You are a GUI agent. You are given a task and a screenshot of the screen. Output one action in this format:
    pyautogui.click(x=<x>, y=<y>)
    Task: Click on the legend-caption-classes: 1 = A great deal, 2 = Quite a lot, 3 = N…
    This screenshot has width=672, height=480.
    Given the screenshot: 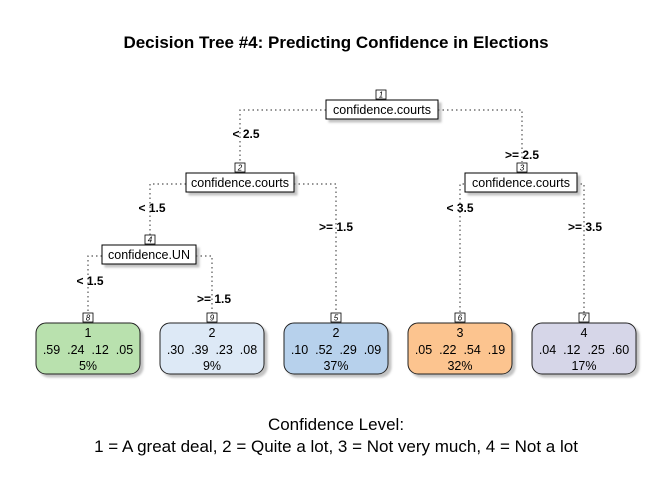 What is the action you would take?
    pyautogui.click(x=336, y=446)
    